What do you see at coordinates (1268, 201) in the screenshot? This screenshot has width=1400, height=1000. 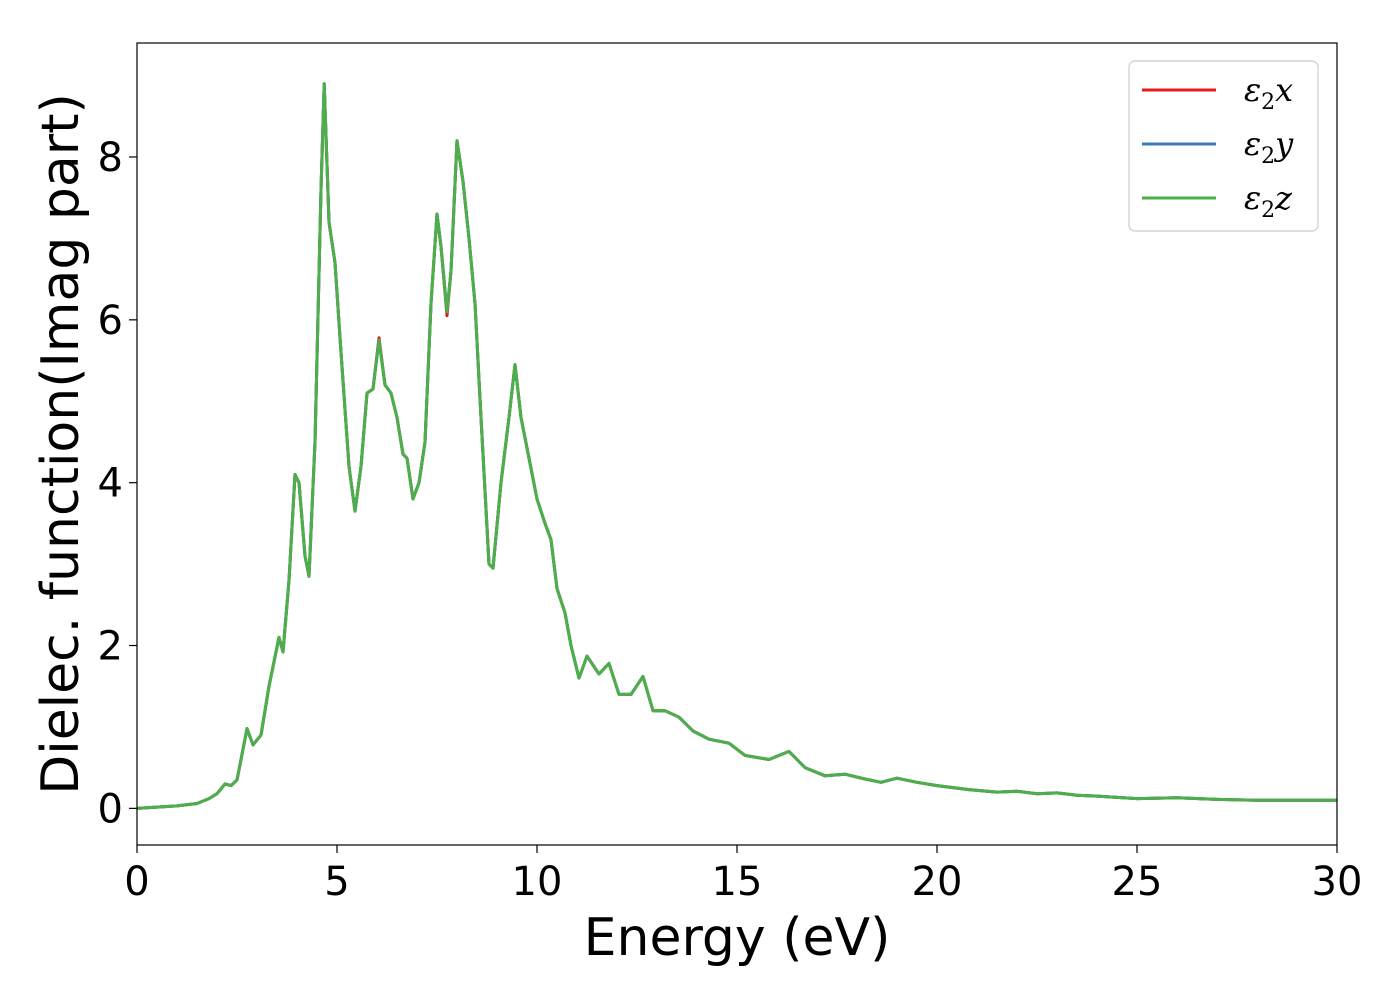 I see `legend-label-z: ε2z` at bounding box center [1268, 201].